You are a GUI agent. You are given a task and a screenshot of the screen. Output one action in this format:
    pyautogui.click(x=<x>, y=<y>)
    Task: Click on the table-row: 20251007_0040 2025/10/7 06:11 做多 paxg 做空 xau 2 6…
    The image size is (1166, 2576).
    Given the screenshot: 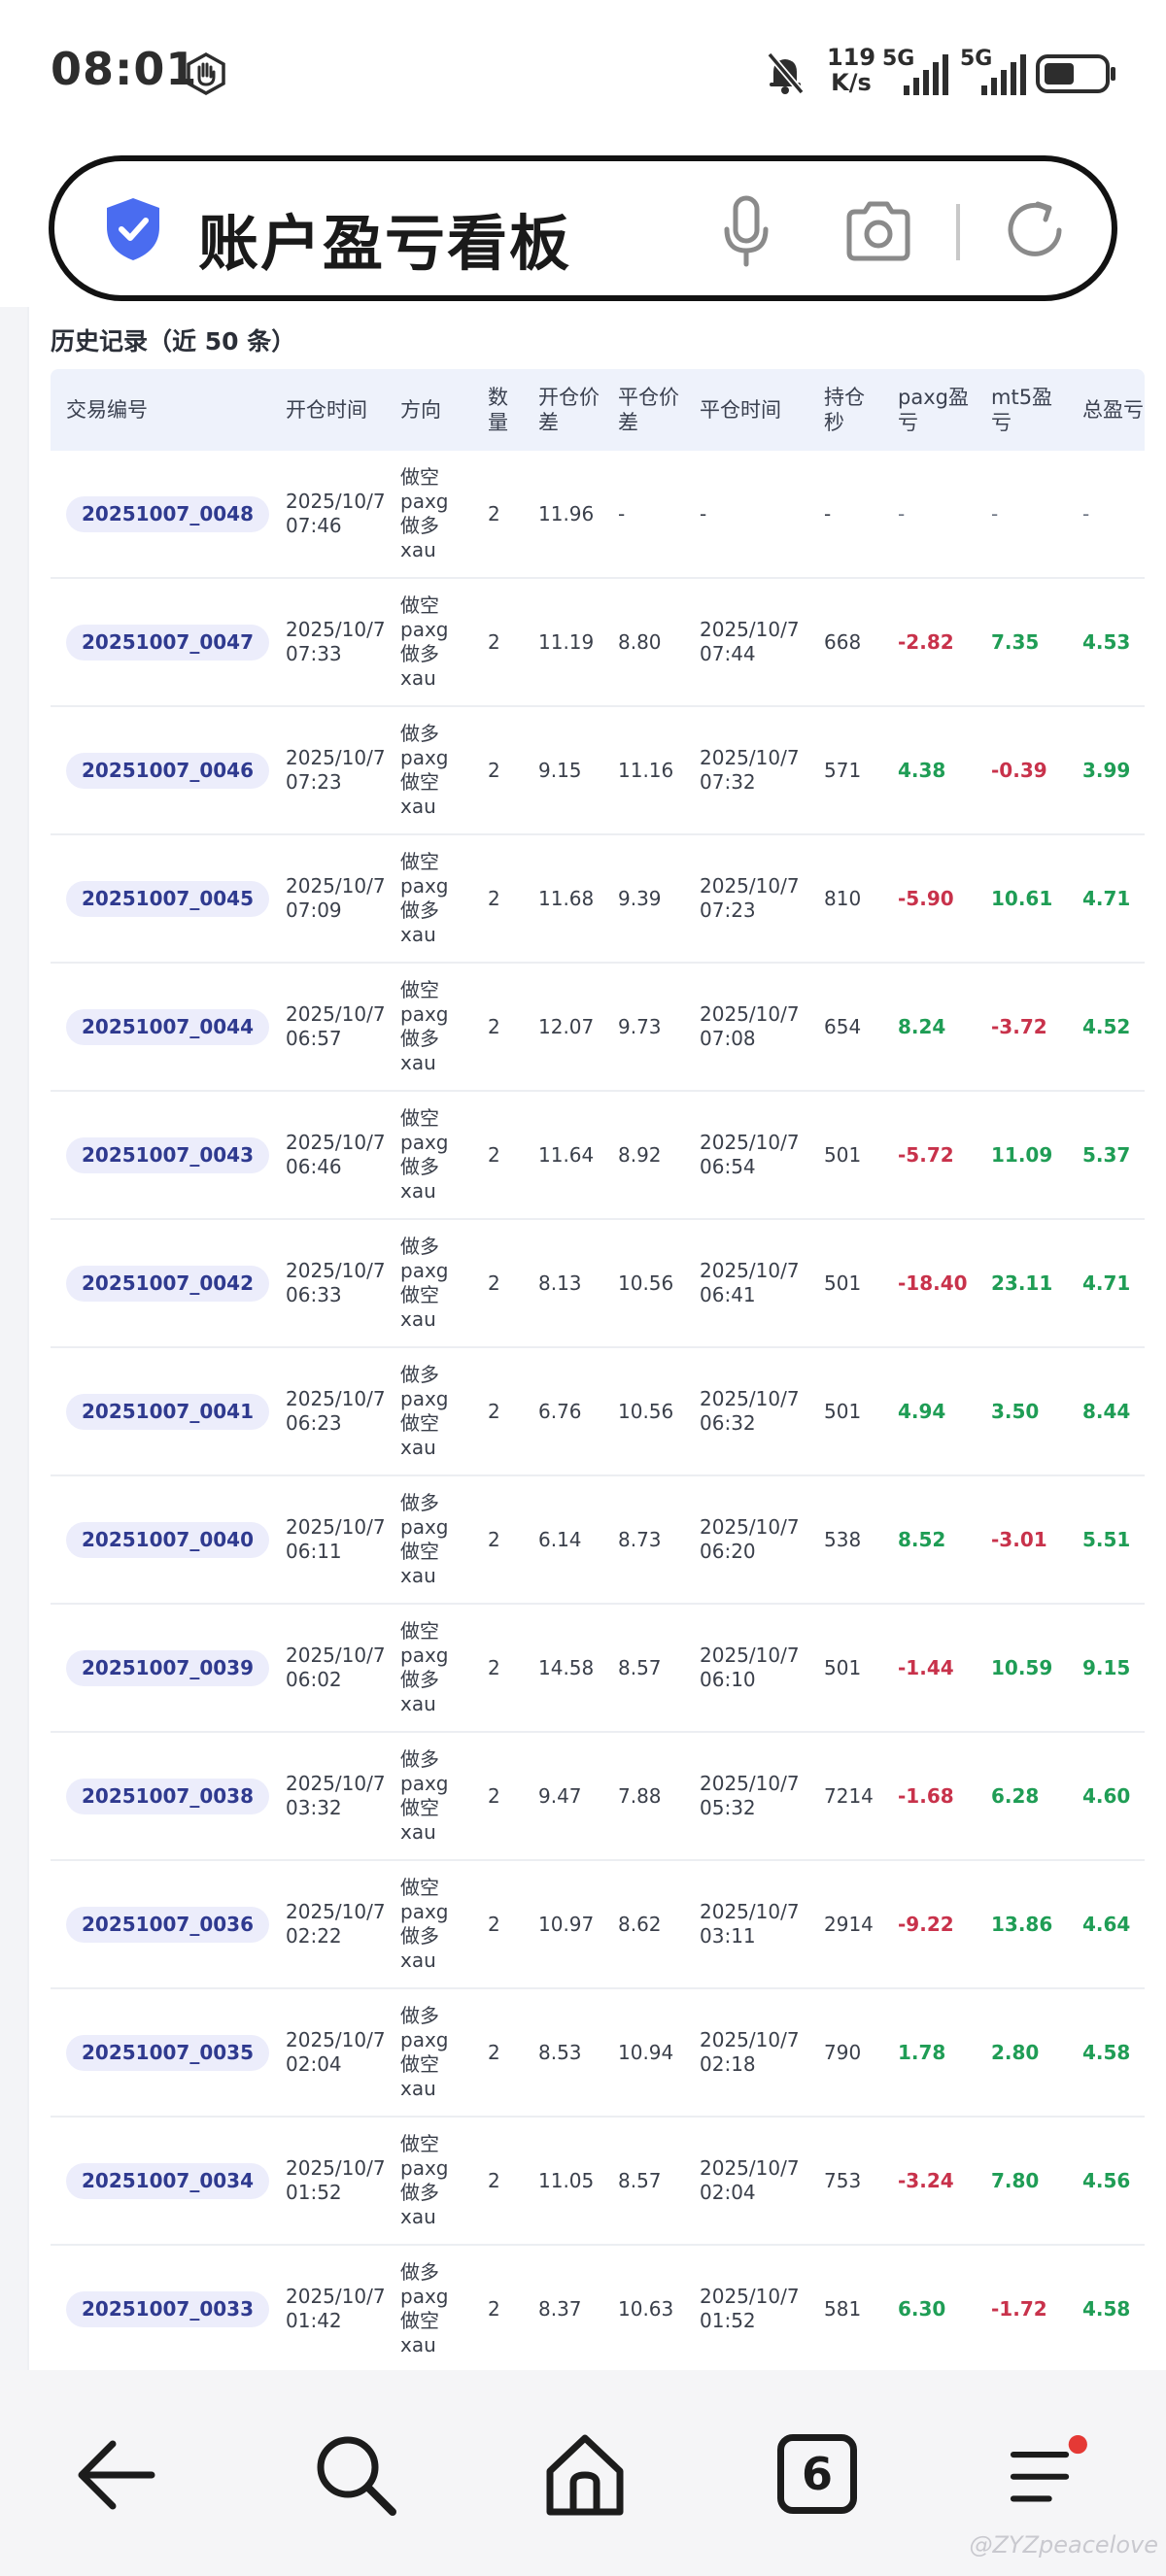 What is the action you would take?
    pyautogui.click(x=598, y=1540)
    